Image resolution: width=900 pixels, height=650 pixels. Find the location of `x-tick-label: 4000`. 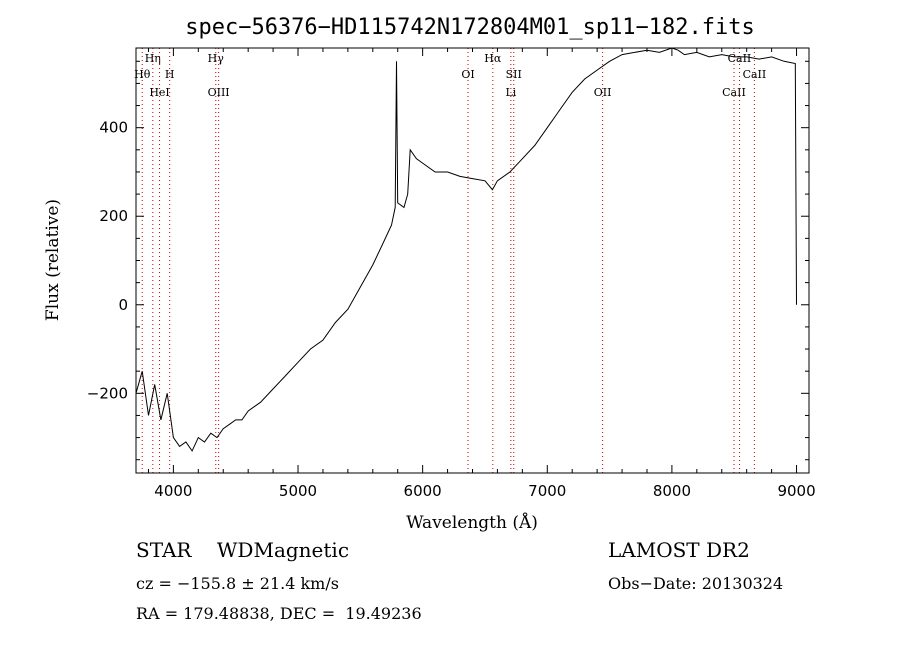

x-tick-label: 4000 is located at coordinates (173, 491).